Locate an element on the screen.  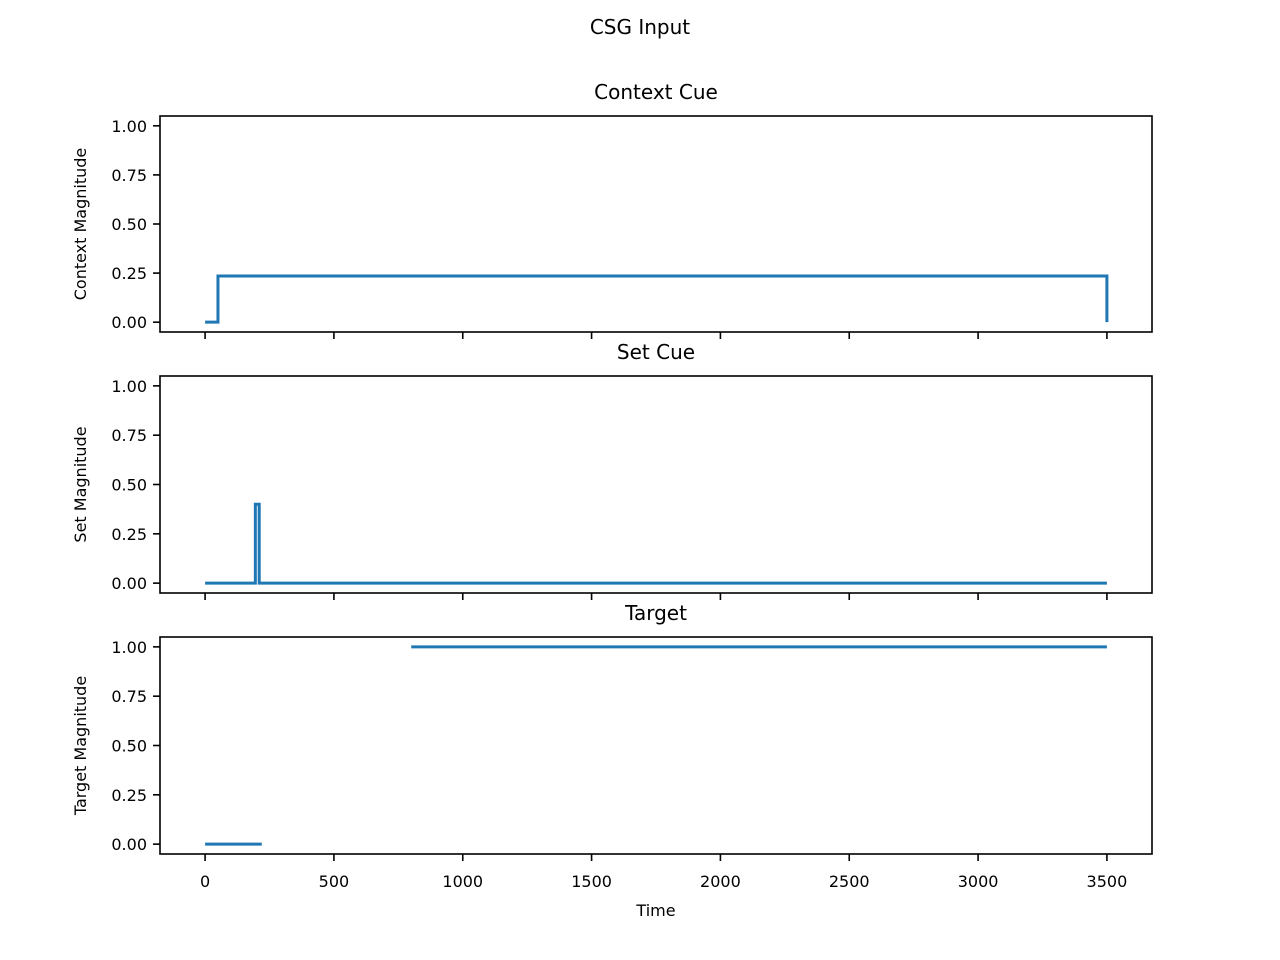
target-x-tick-label: 3000 is located at coordinates (978, 881).